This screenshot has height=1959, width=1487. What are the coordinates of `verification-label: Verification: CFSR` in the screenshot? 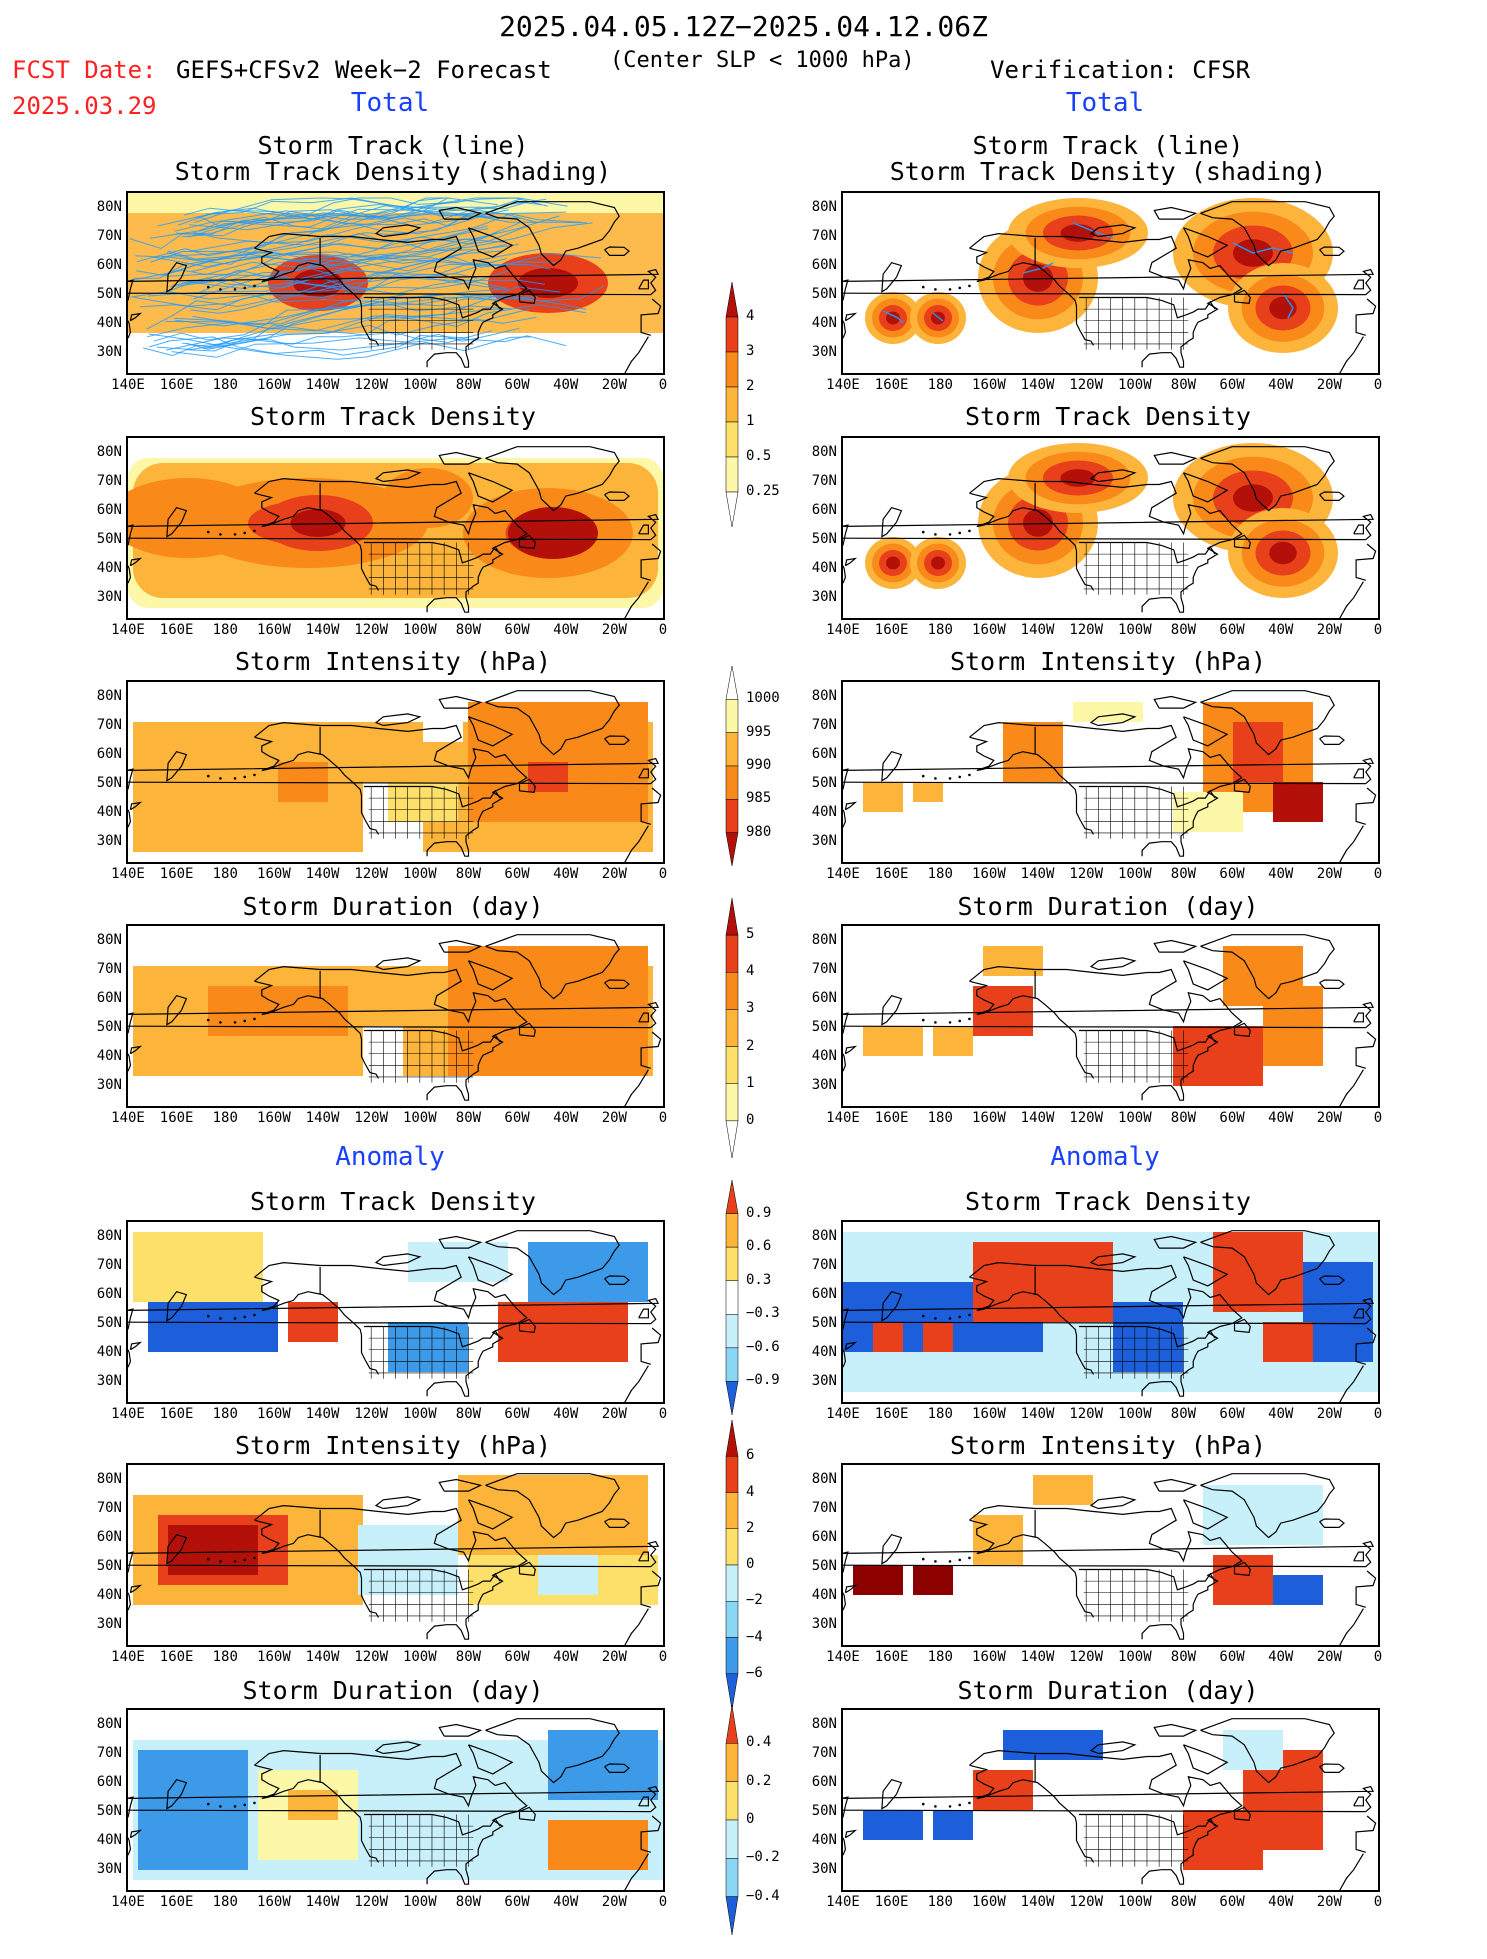 It's located at (1120, 70).